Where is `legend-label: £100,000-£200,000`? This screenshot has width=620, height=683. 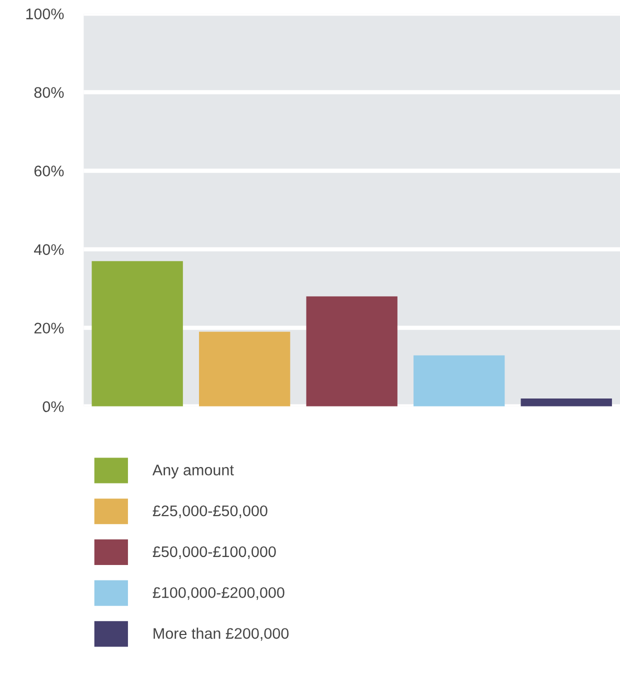 legend-label: £100,000-£200,000 is located at coordinates (218, 593).